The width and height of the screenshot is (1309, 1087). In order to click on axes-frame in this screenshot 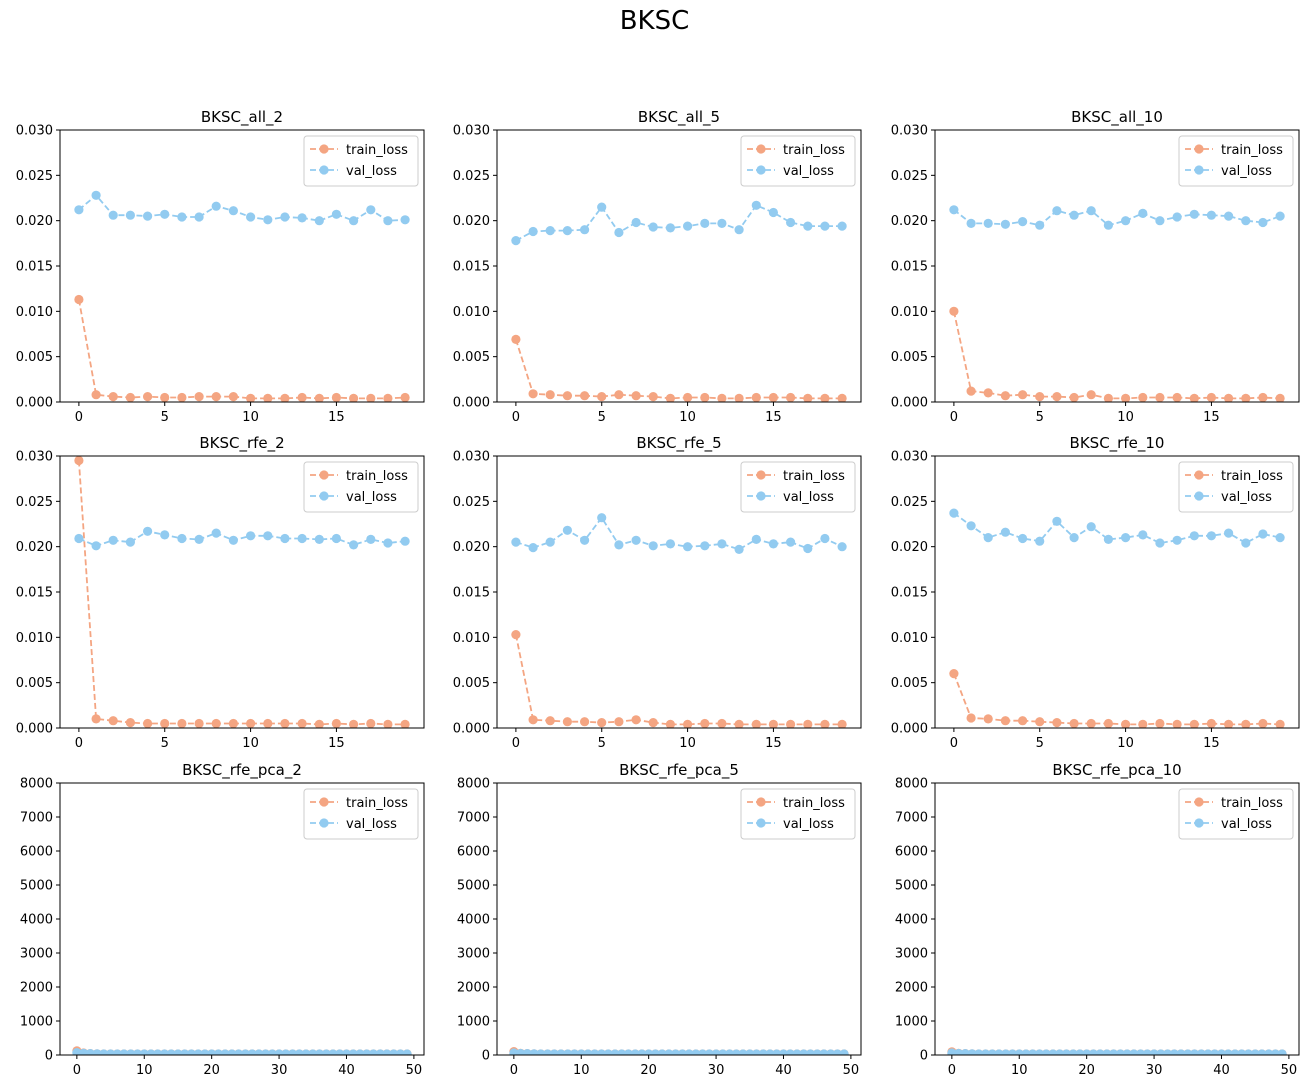, I will do `click(679, 266)`.